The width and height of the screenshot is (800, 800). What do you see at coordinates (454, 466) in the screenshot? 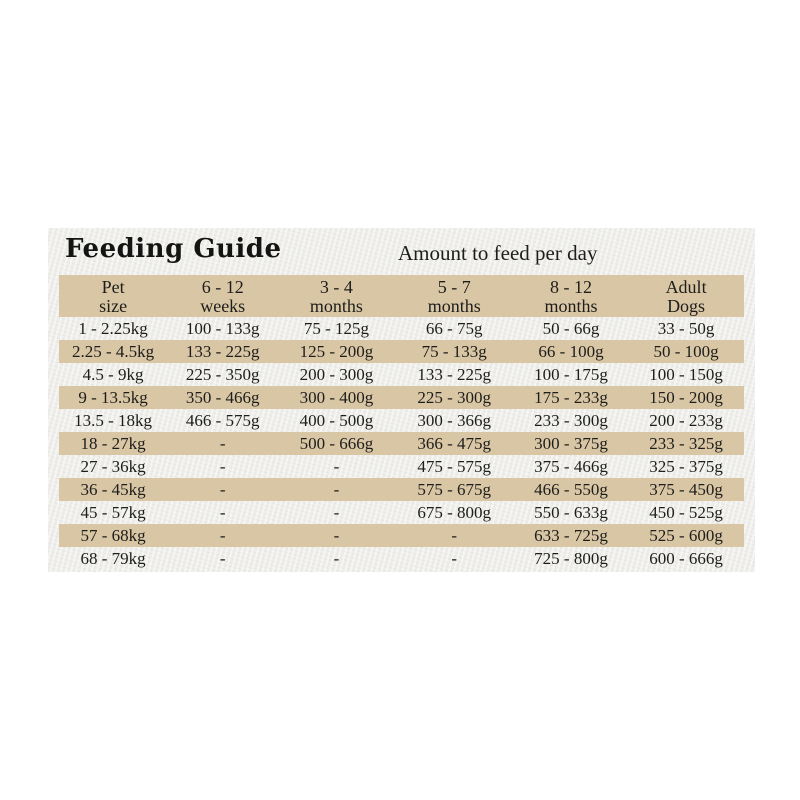
I see `table-cell: 475 - 575g` at bounding box center [454, 466].